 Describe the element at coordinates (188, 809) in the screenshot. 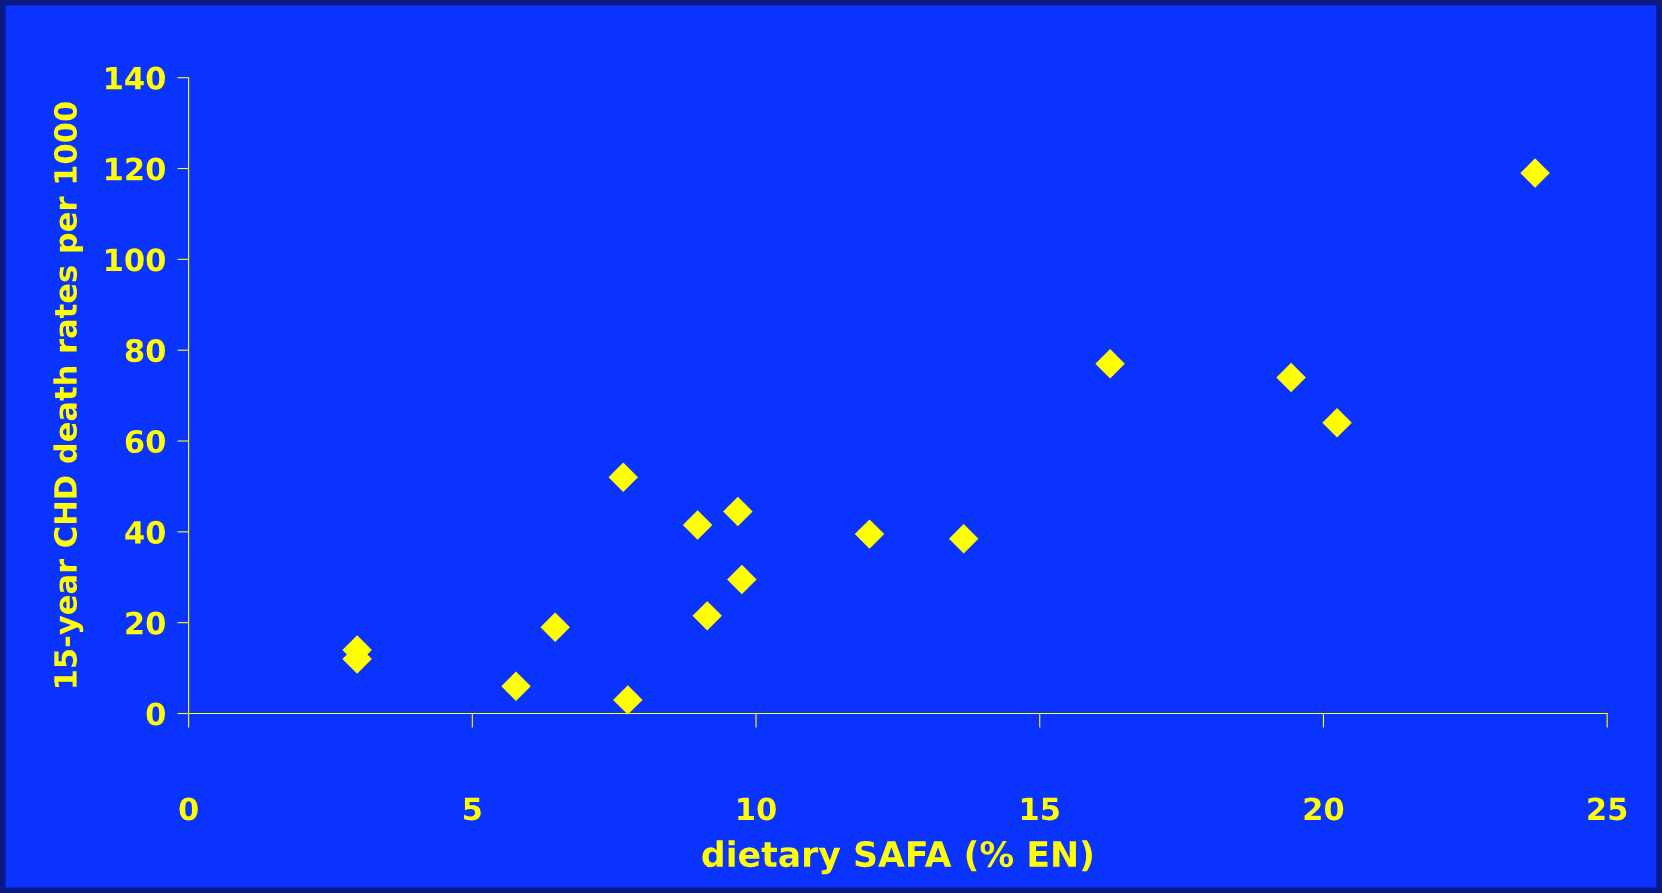

I see `x-tick-label: 0` at that location.